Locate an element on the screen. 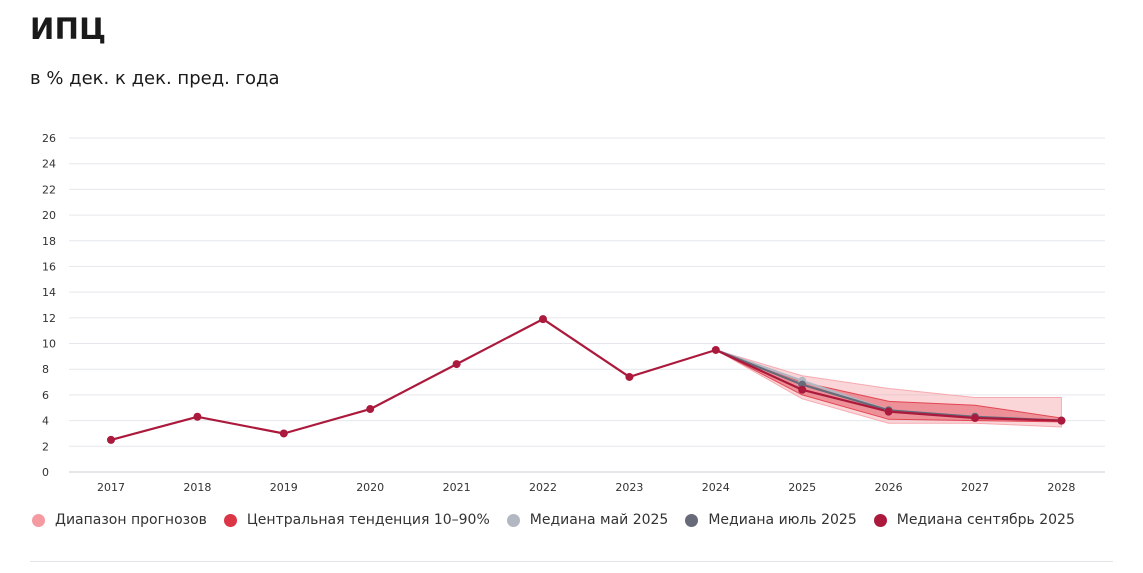  legend-item-range: Диапазон прогнозов is located at coordinates (119, 520).